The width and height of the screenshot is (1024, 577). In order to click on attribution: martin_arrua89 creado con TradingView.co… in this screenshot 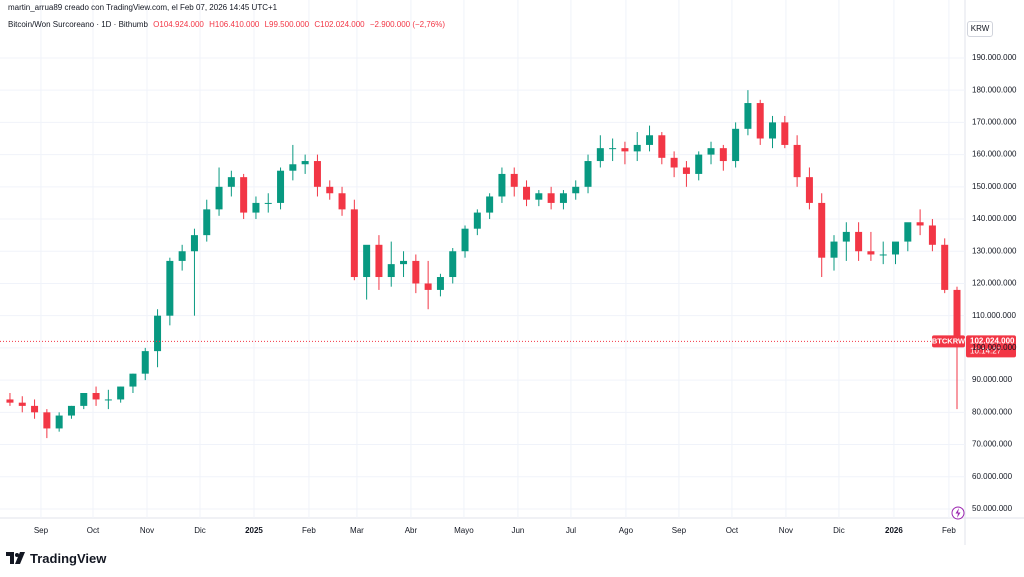, I will do `click(143, 7)`.